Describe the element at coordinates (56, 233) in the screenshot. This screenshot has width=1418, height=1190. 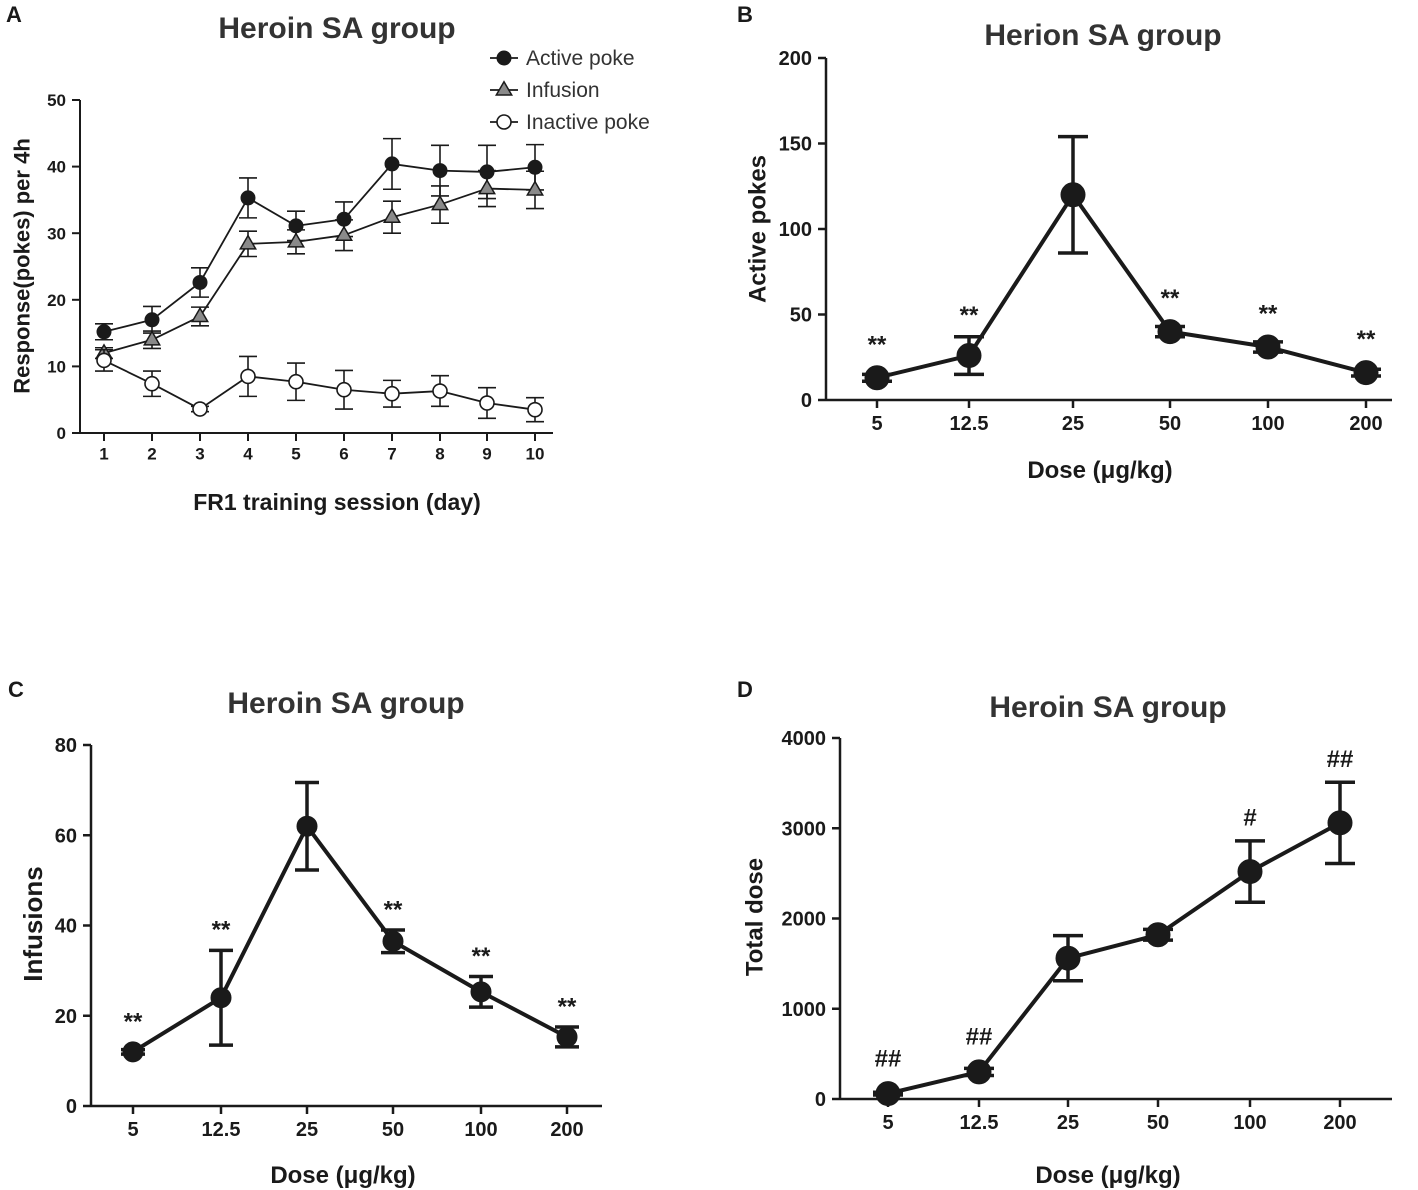
I see `y-tick-label: 30` at that location.